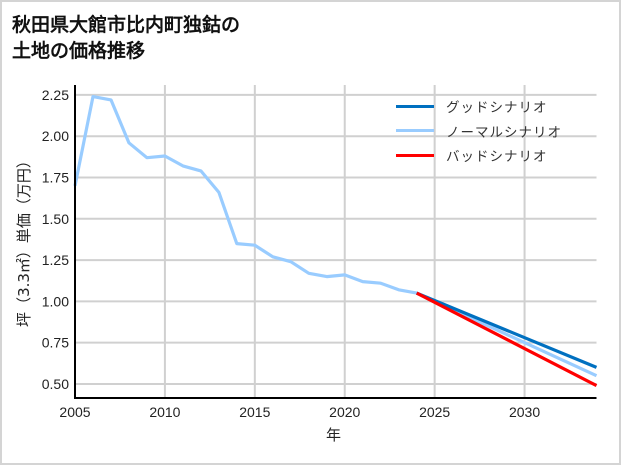 The height and width of the screenshot is (465, 621). Describe the element at coordinates (504, 132) in the screenshot. I see `legend-label: ノーマルシナリオ` at that location.